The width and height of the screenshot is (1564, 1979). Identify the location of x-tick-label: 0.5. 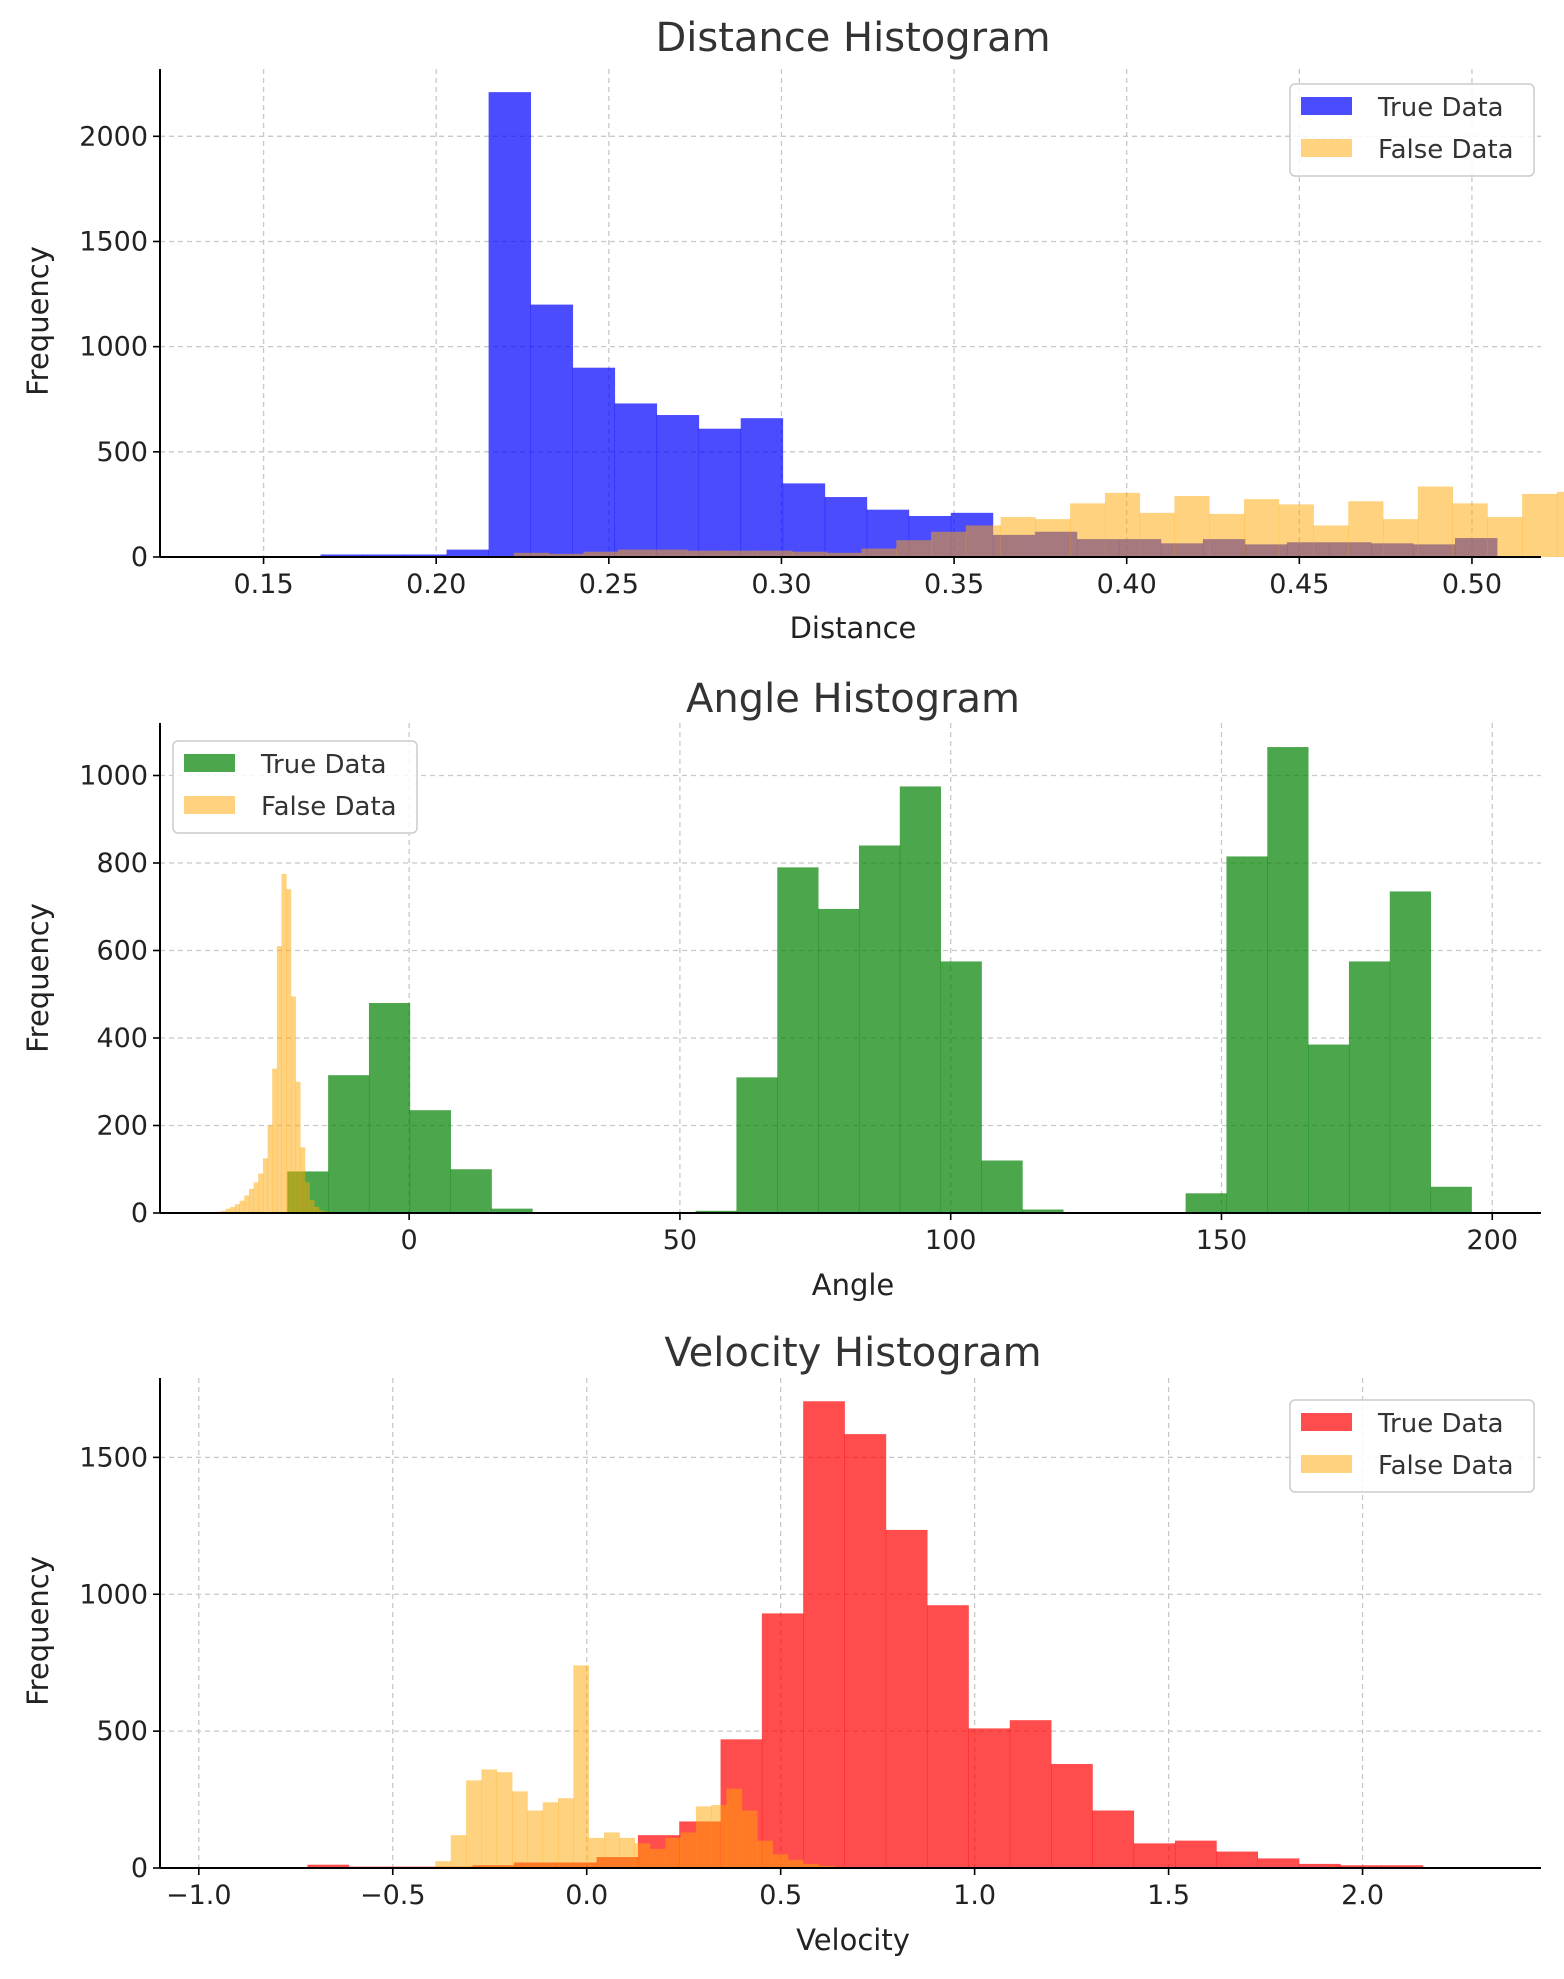
(780, 1895).